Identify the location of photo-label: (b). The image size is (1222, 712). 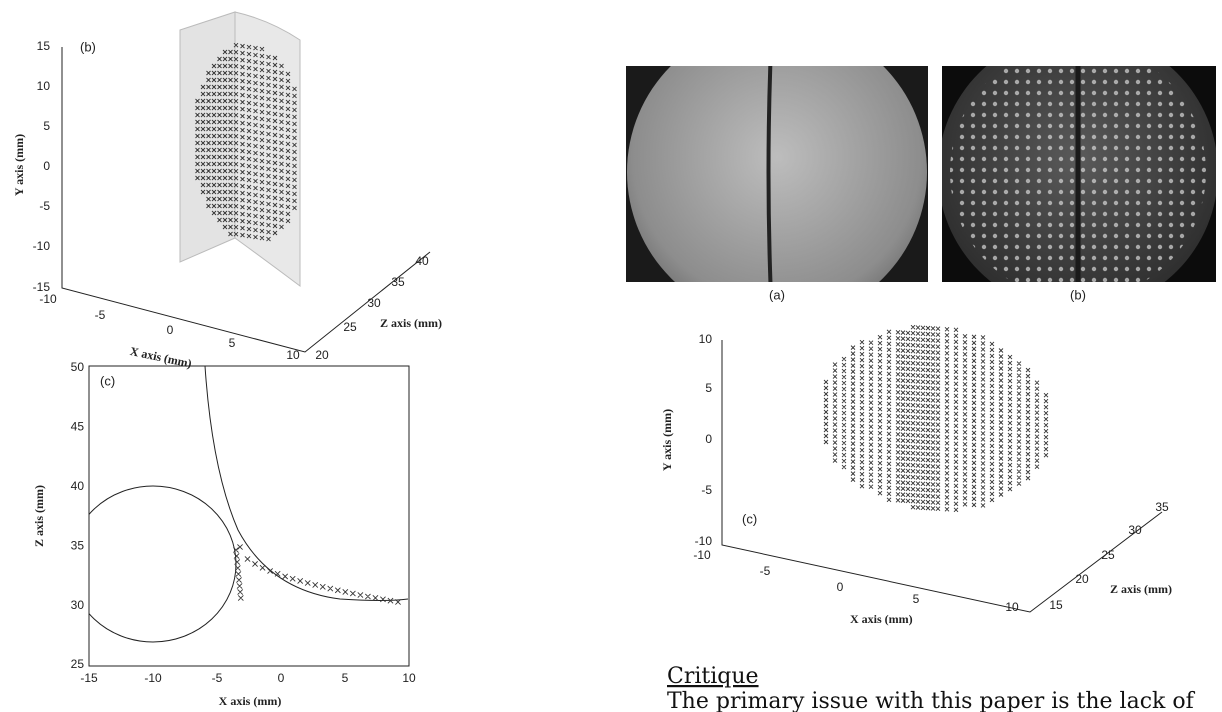
(1078, 294).